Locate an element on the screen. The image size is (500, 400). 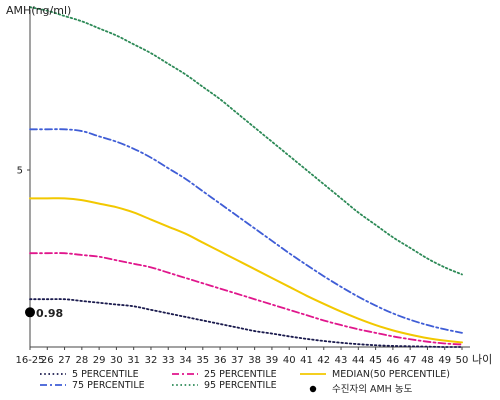
legend-label: 25 PERCENTILE is located at coordinates (240, 374).